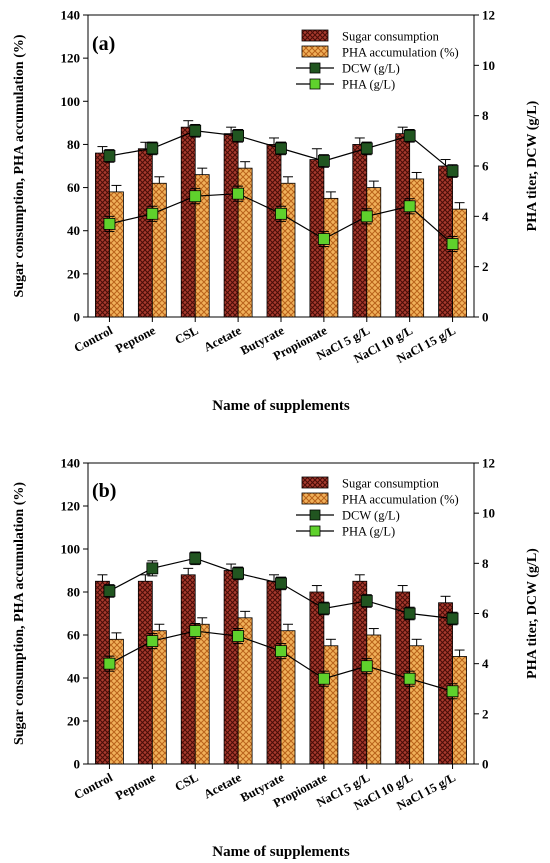 This screenshot has width=550, height=863. I want to click on y-tick-label: 20, so click(73, 273).